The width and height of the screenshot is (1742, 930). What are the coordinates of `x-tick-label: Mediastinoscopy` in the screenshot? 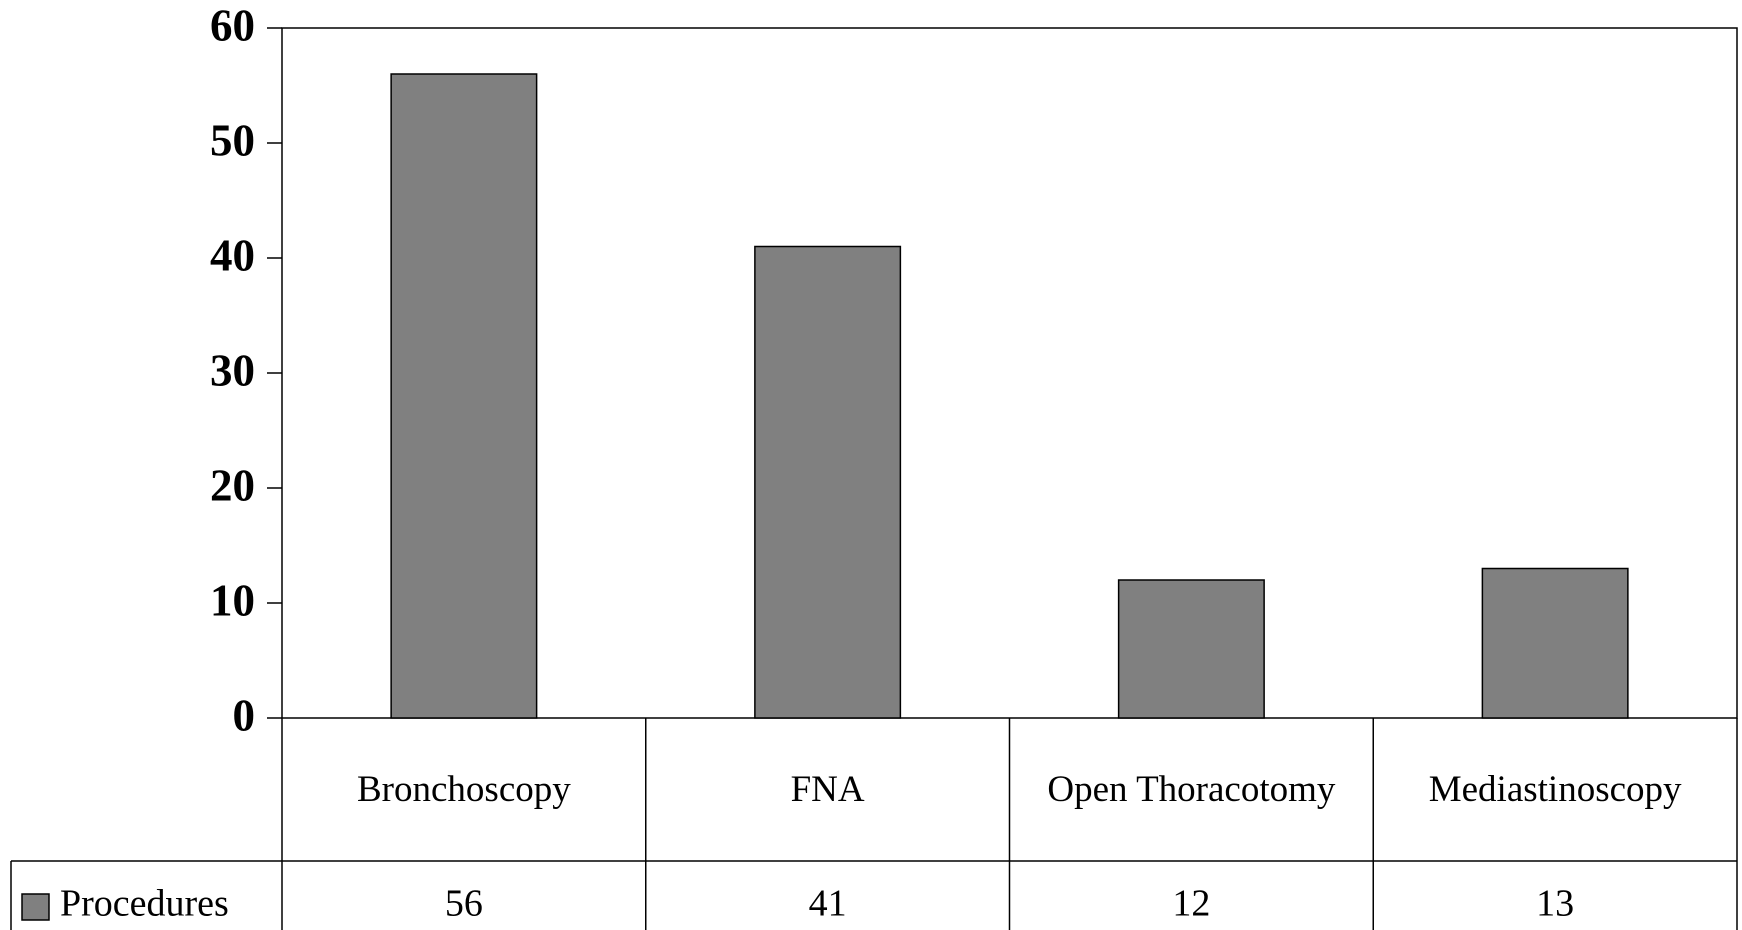 It's located at (1555, 789).